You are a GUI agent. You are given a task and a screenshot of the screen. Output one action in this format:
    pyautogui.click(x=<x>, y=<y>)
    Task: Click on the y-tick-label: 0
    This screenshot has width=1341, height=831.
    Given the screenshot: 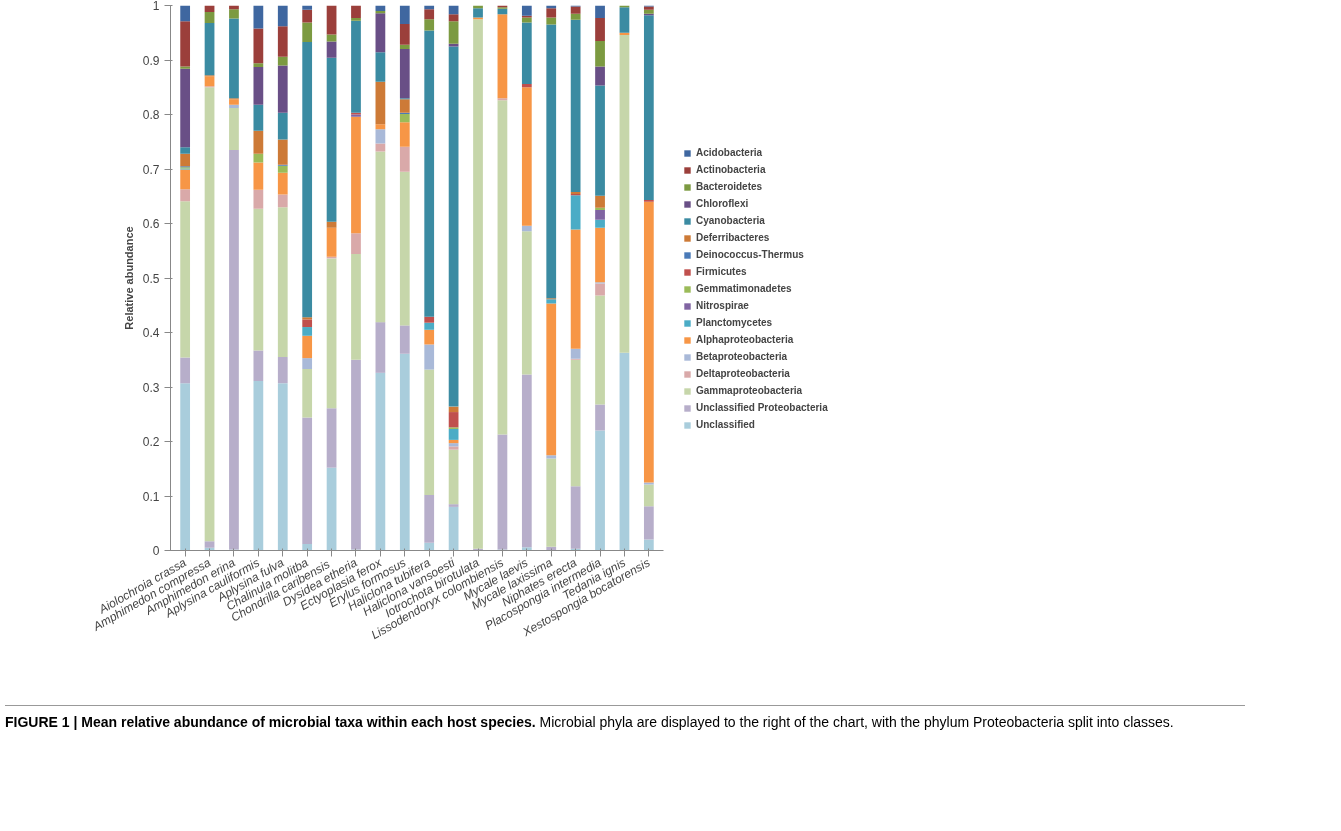 What is the action you would take?
    pyautogui.click(x=156, y=551)
    